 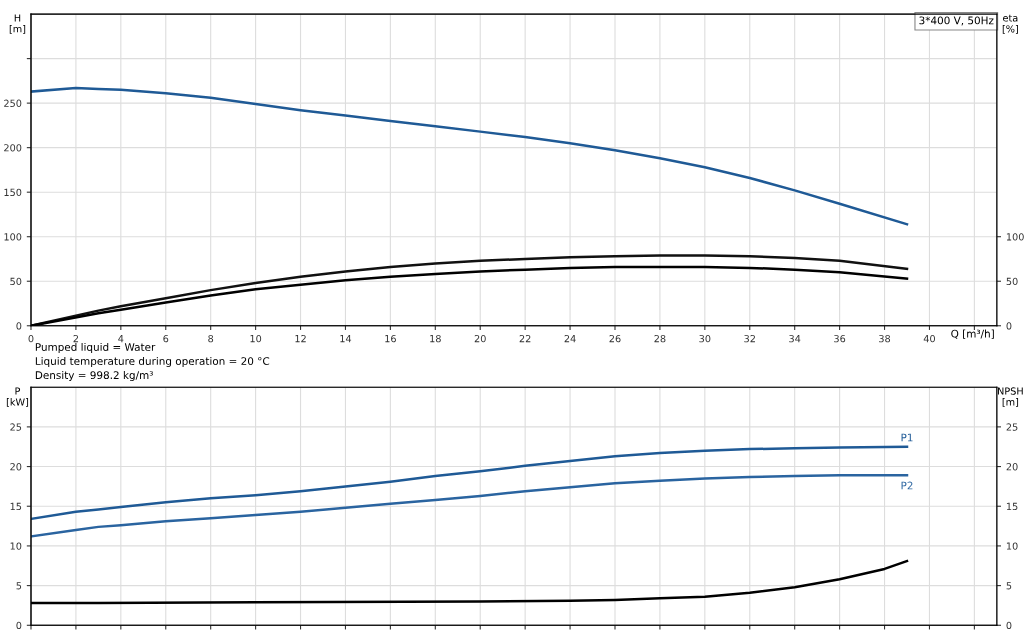 I want to click on x-tick-label: 16, so click(x=390, y=338).